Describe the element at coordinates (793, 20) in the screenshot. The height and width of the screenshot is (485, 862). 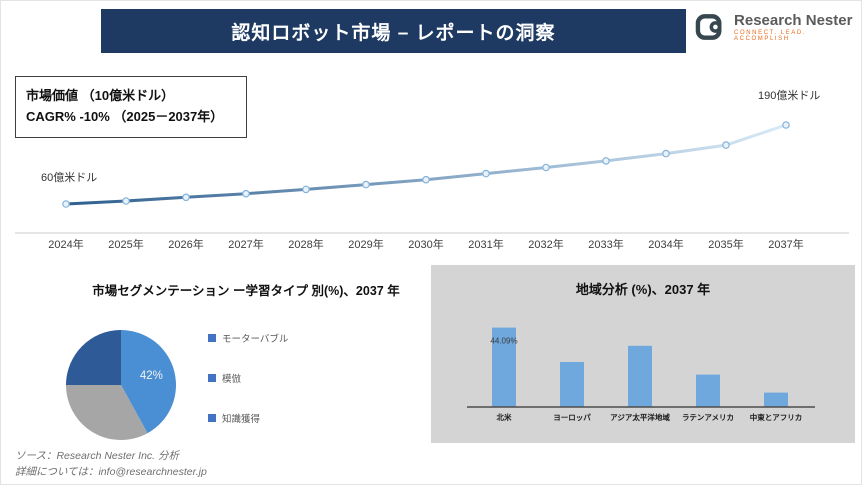
I see `logo-name: Research Nester` at that location.